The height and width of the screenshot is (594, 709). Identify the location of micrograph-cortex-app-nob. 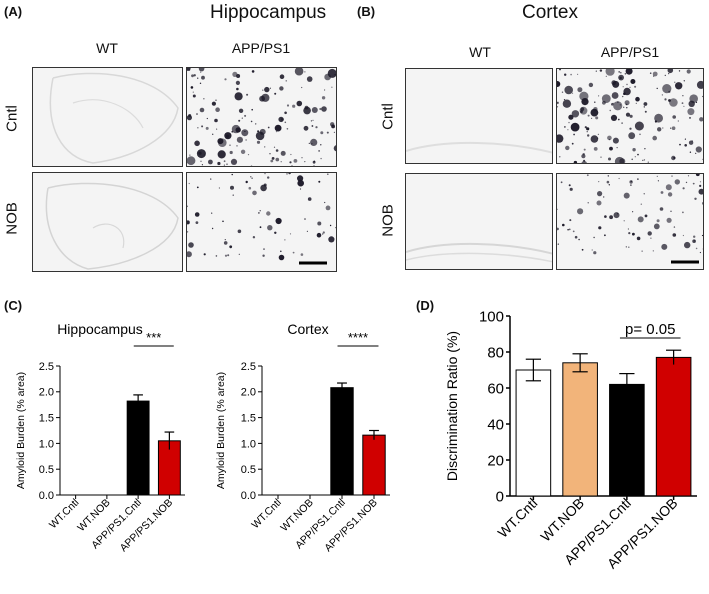
(630, 221).